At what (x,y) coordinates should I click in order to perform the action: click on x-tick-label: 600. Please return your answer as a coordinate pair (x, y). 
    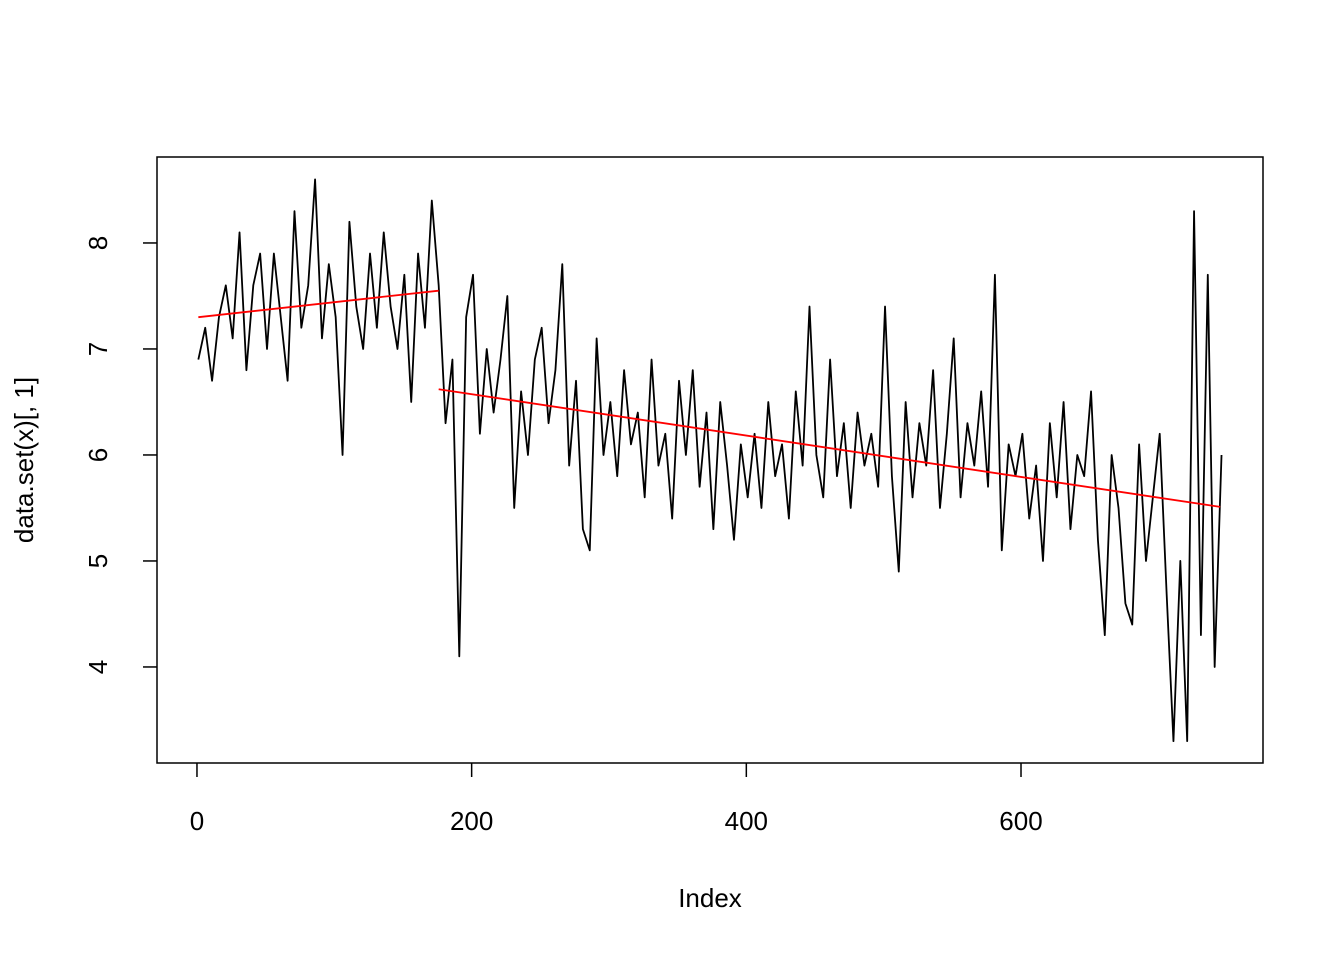
    Looking at the image, I should click on (1020, 821).